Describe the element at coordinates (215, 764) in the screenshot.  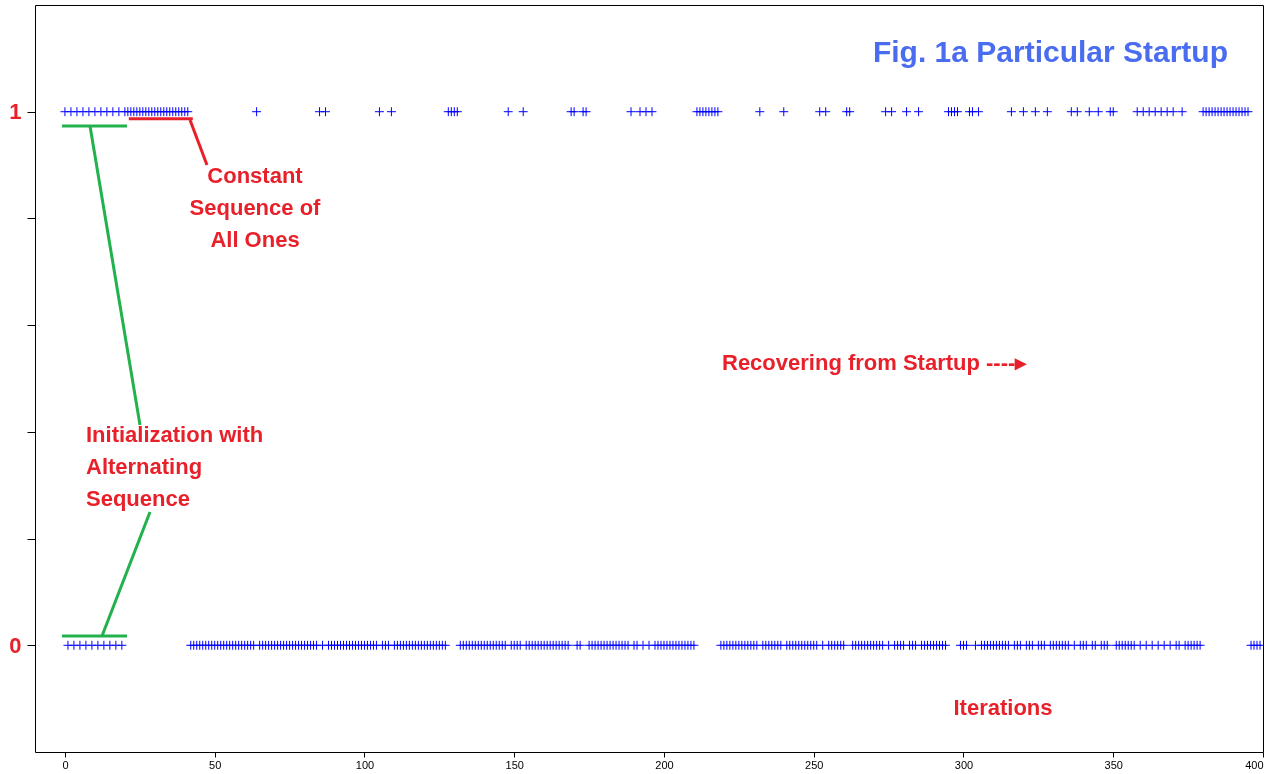
I see `x-tick-label: 50` at that location.